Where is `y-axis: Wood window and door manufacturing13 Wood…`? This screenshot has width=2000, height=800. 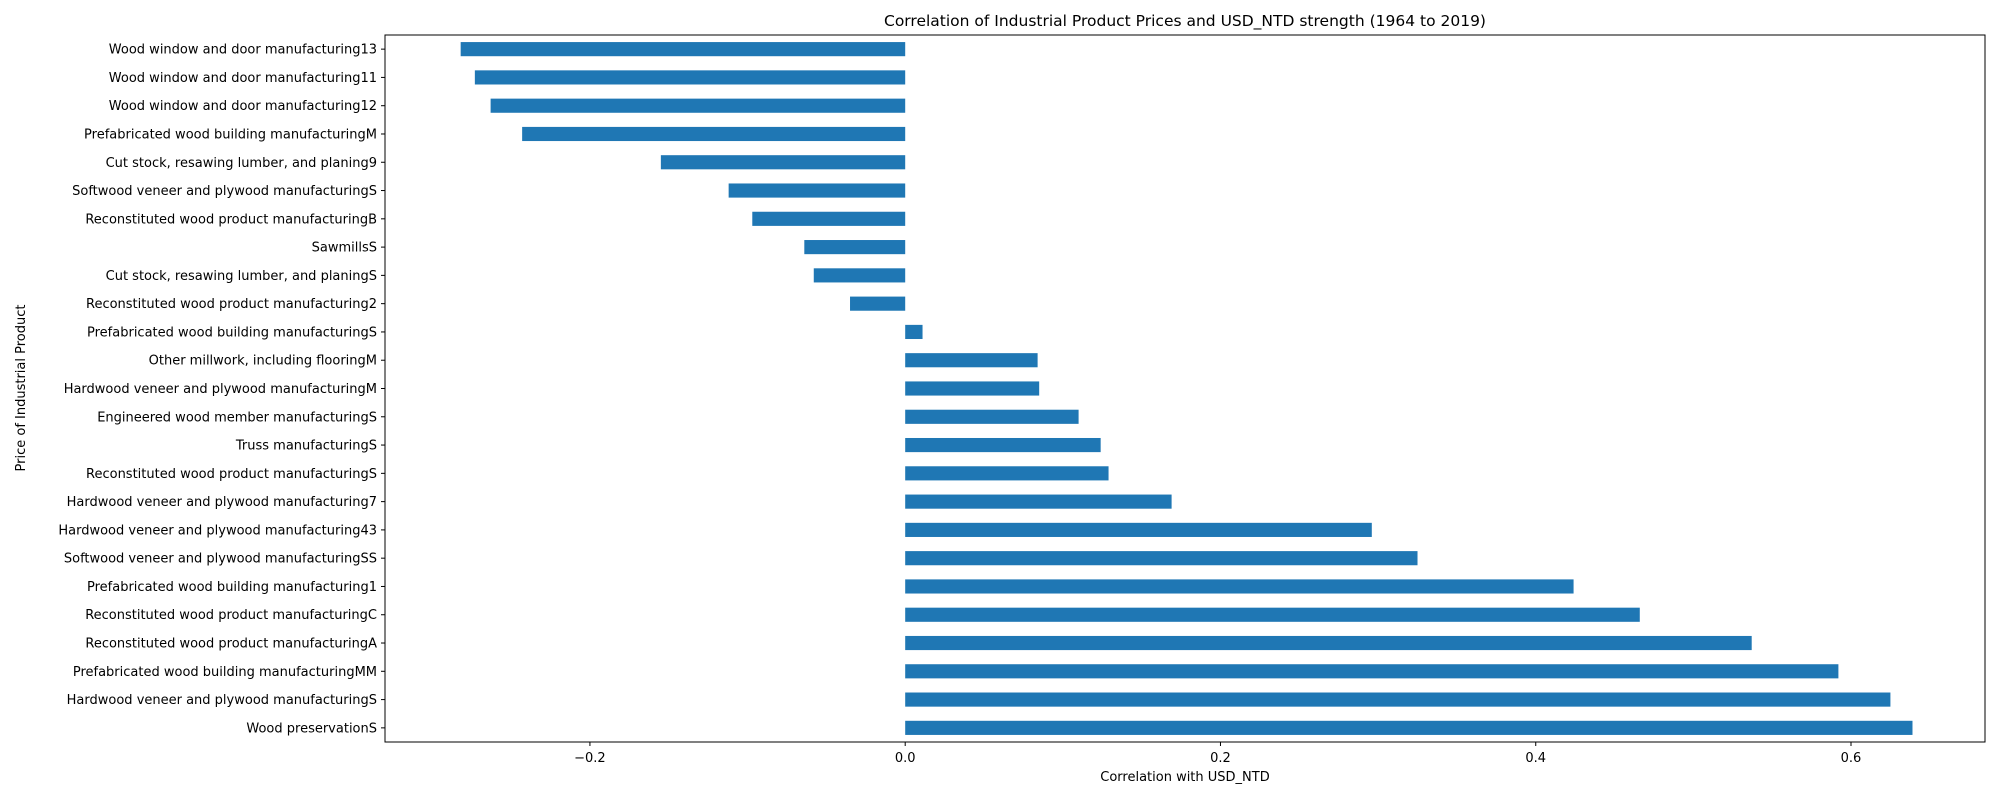
y-axis: Wood window and door manufacturing13 Wood… is located at coordinates (221, 389).